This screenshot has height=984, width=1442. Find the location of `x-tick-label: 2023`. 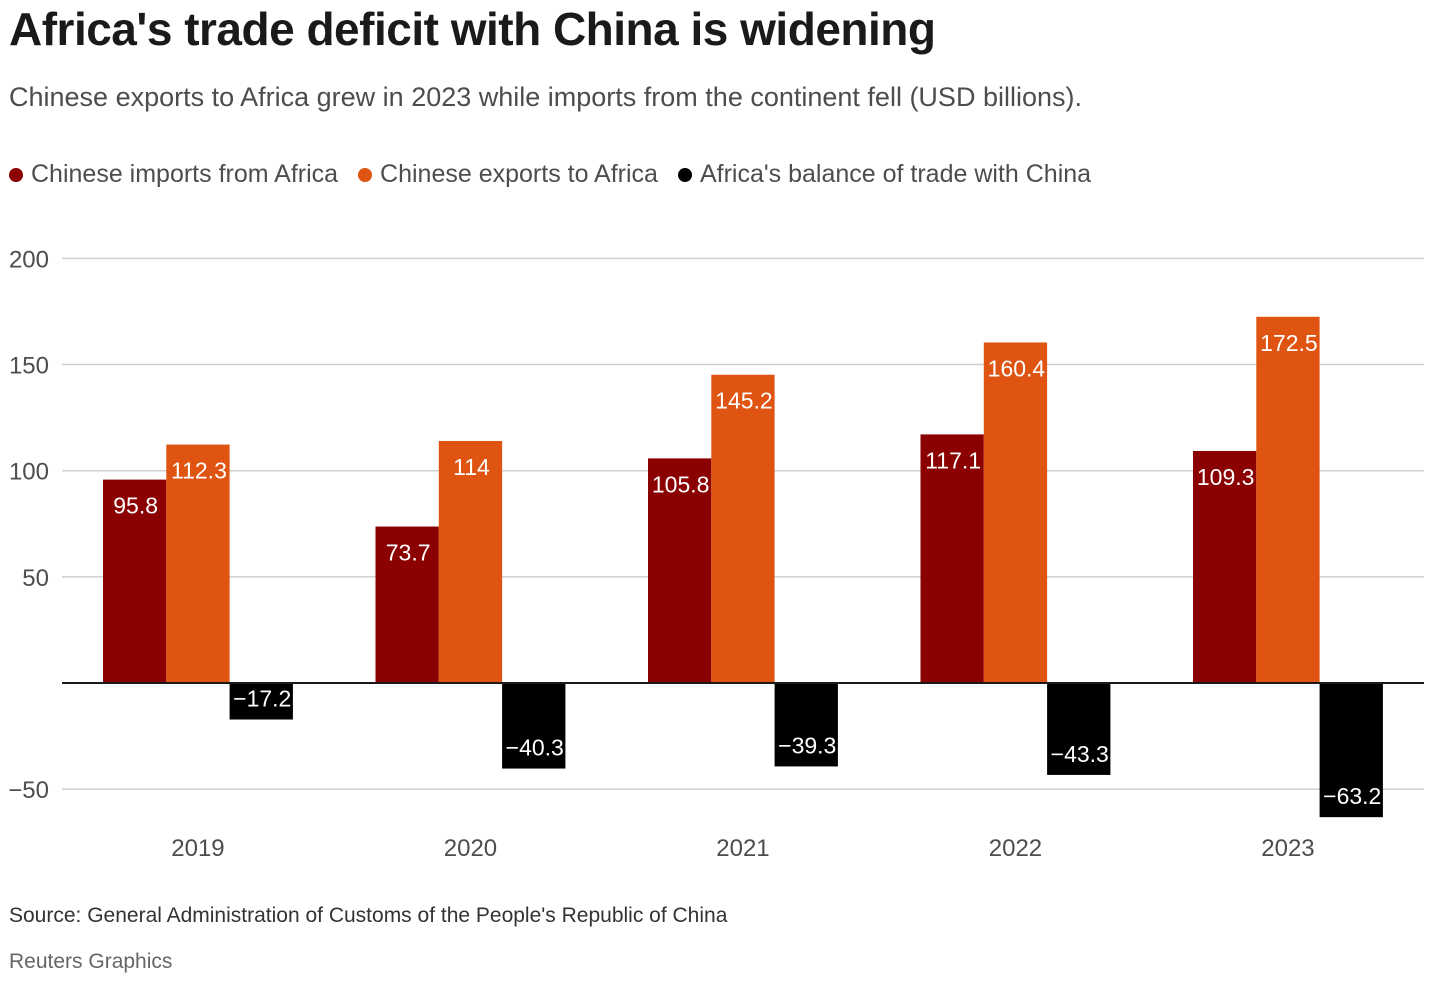

x-tick-label: 2023 is located at coordinates (1287, 848).